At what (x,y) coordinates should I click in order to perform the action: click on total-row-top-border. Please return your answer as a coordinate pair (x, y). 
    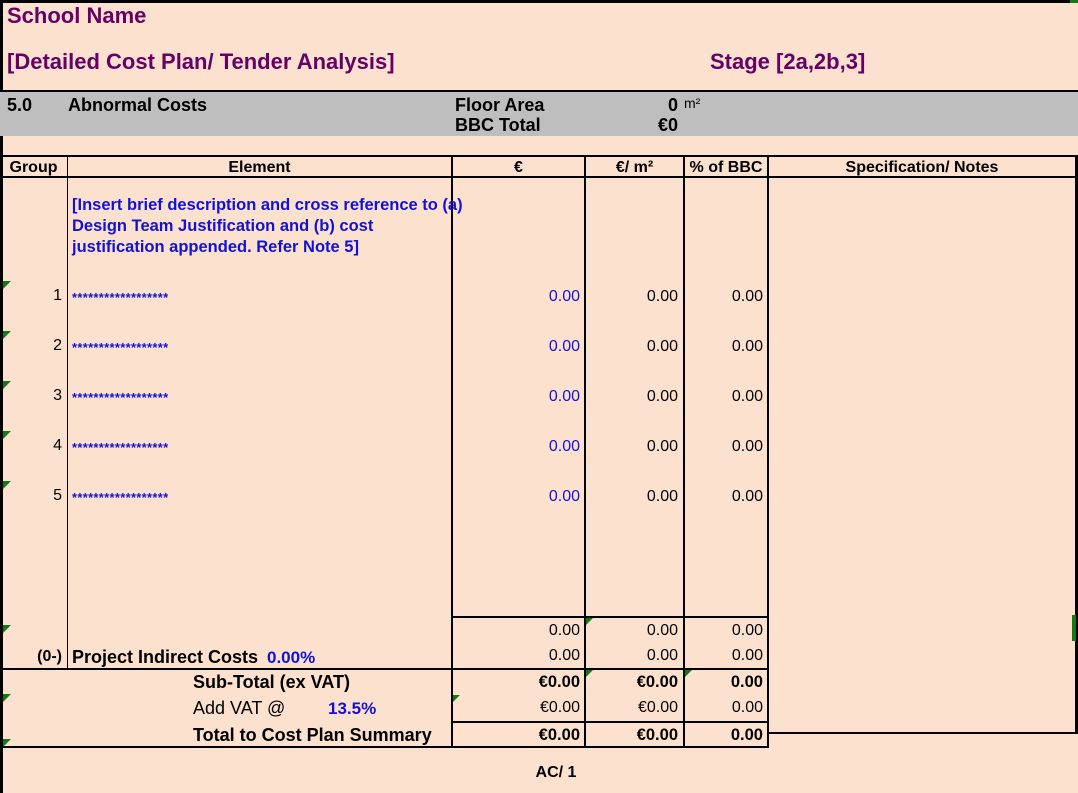
    Looking at the image, I should click on (610, 722).